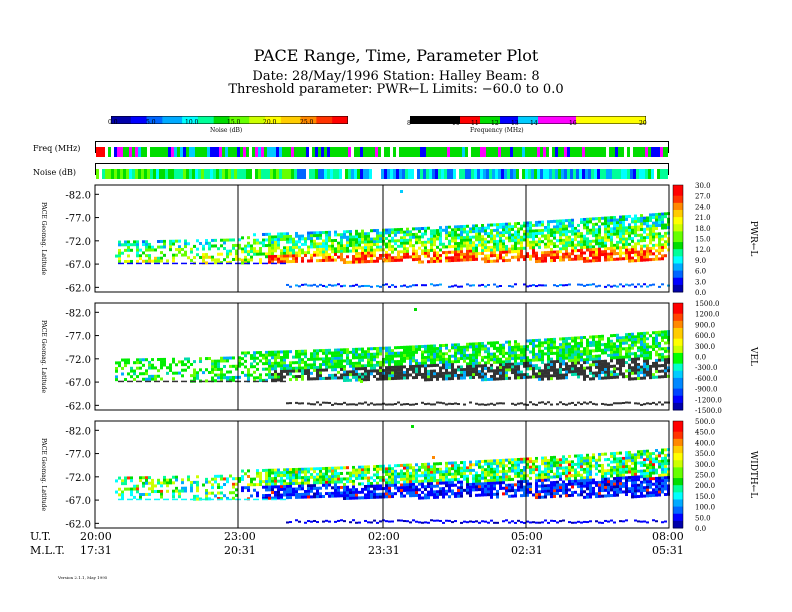  What do you see at coordinates (435, 120) in the screenshot?
I see `freq-scale-cell` at bounding box center [435, 120].